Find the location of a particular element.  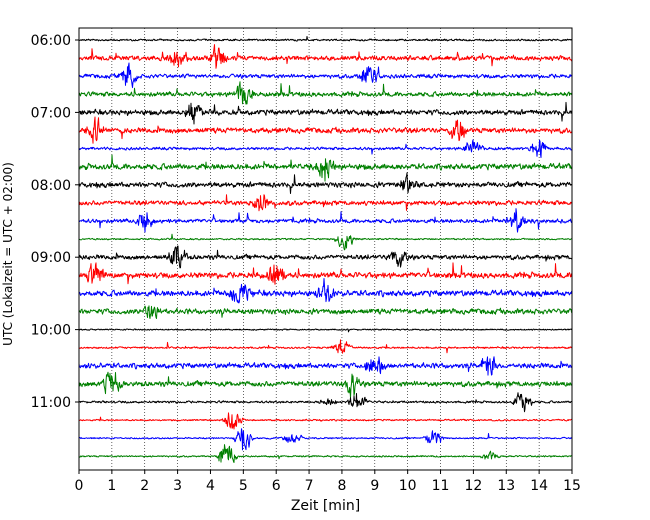

x-tick-label: 3 is located at coordinates (177, 486).